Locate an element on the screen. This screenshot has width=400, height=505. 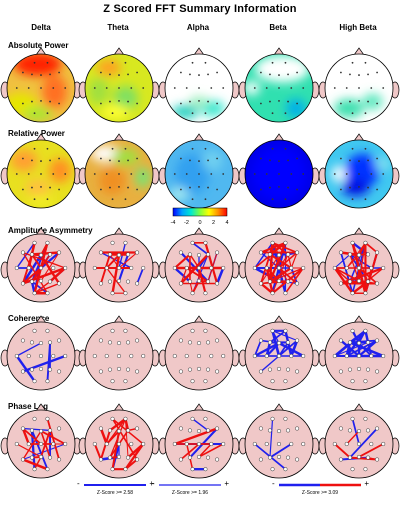
amplitude-asymmetry-map-beta is located at coordinates (279, 265).